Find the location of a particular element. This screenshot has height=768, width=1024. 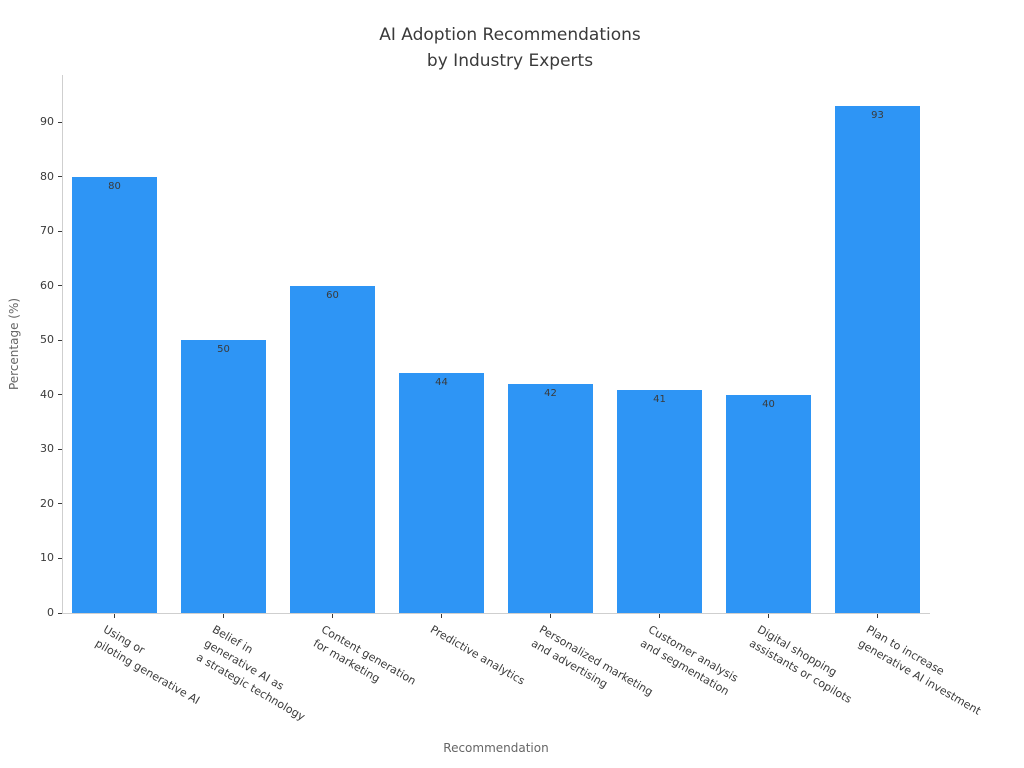

x-axis-spine is located at coordinates (496, 613).